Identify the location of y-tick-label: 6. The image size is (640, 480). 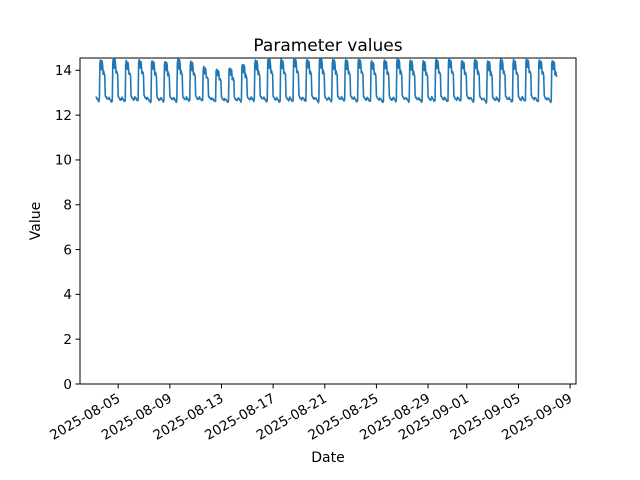
(67, 250).